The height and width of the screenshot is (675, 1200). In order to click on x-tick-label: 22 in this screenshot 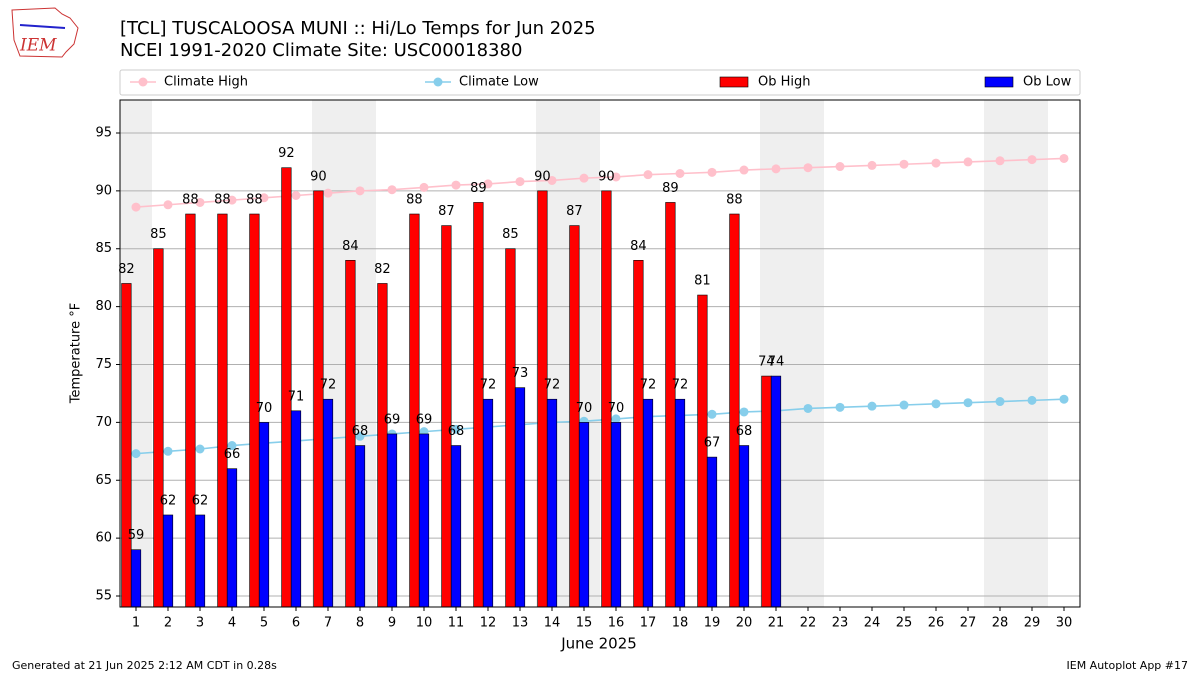, I will do `click(808, 623)`.